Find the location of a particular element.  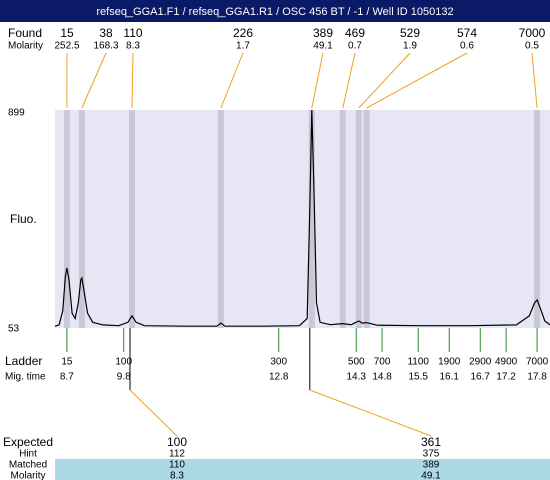

ladder-size: 15 is located at coordinates (67, 362).